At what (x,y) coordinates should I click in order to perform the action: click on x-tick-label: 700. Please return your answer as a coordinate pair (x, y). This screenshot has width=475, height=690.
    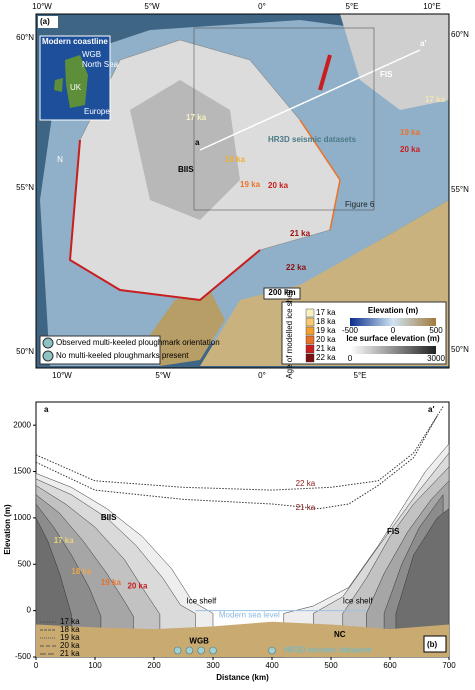
    Looking at the image, I should click on (449, 665).